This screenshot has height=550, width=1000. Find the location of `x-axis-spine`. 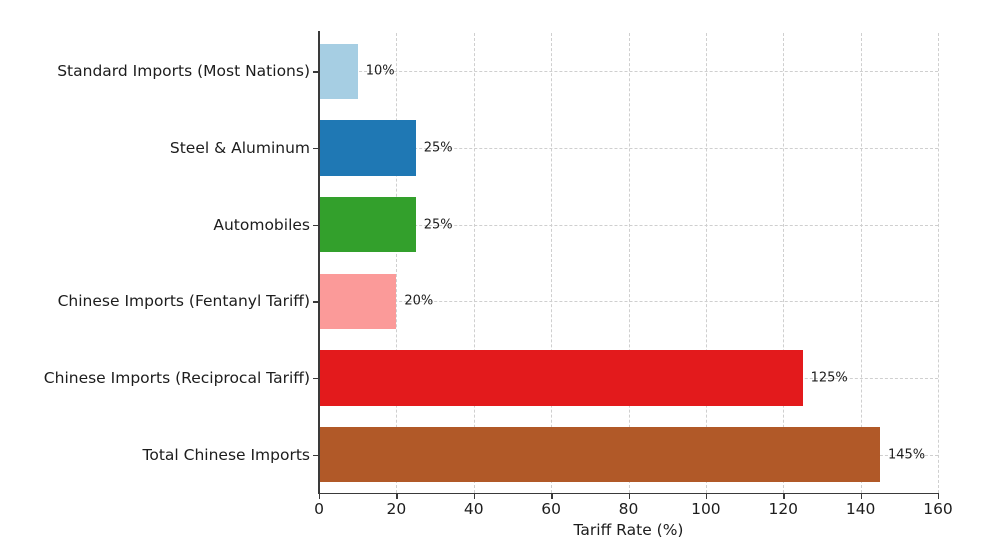

x-axis-spine is located at coordinates (628, 493).